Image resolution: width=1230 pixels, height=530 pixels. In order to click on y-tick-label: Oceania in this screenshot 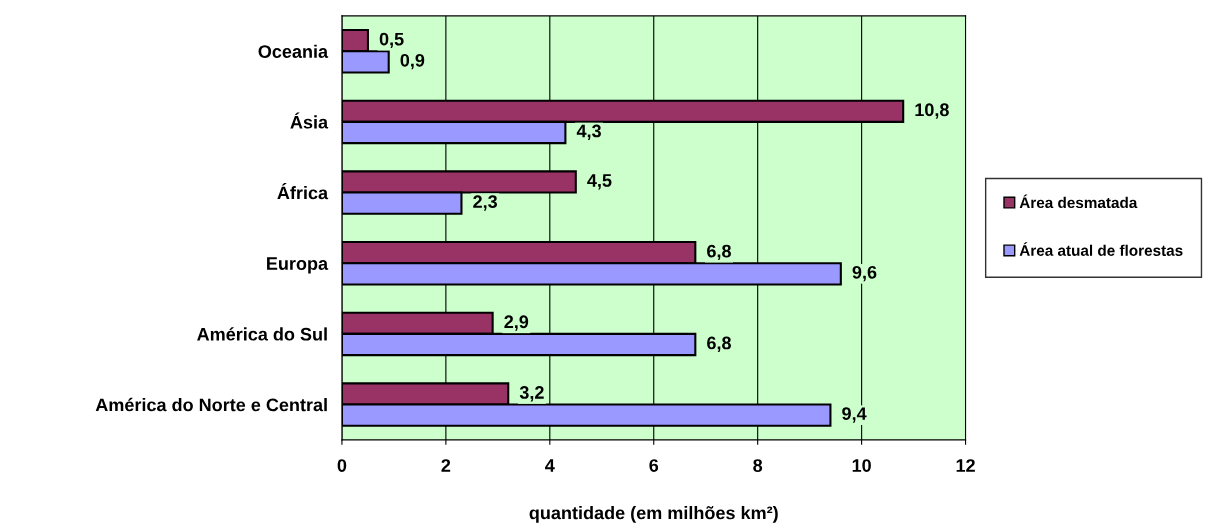, I will do `click(293, 51)`.